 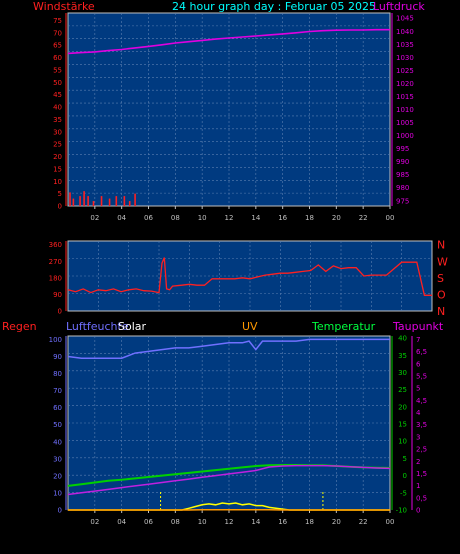 I want to click on wind-tick-label: 75, so click(x=57, y=21).